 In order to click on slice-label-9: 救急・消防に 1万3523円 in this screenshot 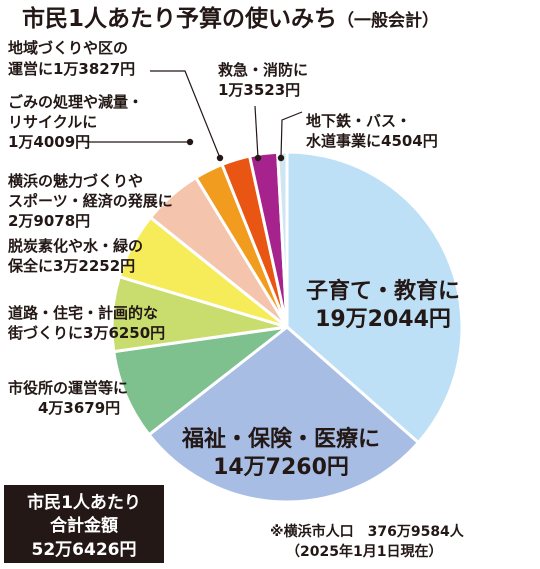, I will do `click(263, 80)`.